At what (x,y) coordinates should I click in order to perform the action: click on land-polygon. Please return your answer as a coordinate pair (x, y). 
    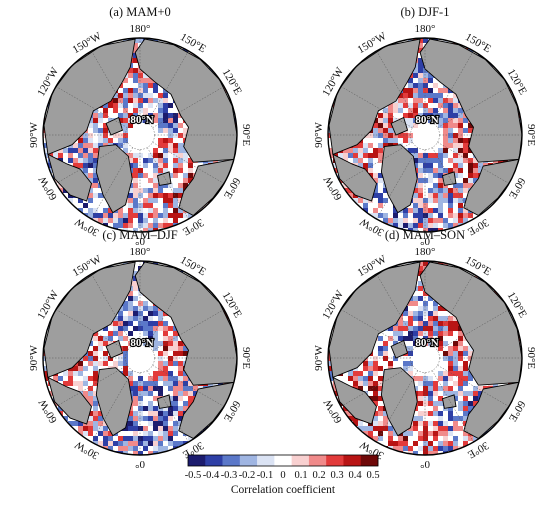
    Looking at the image, I should click on (185, 323).